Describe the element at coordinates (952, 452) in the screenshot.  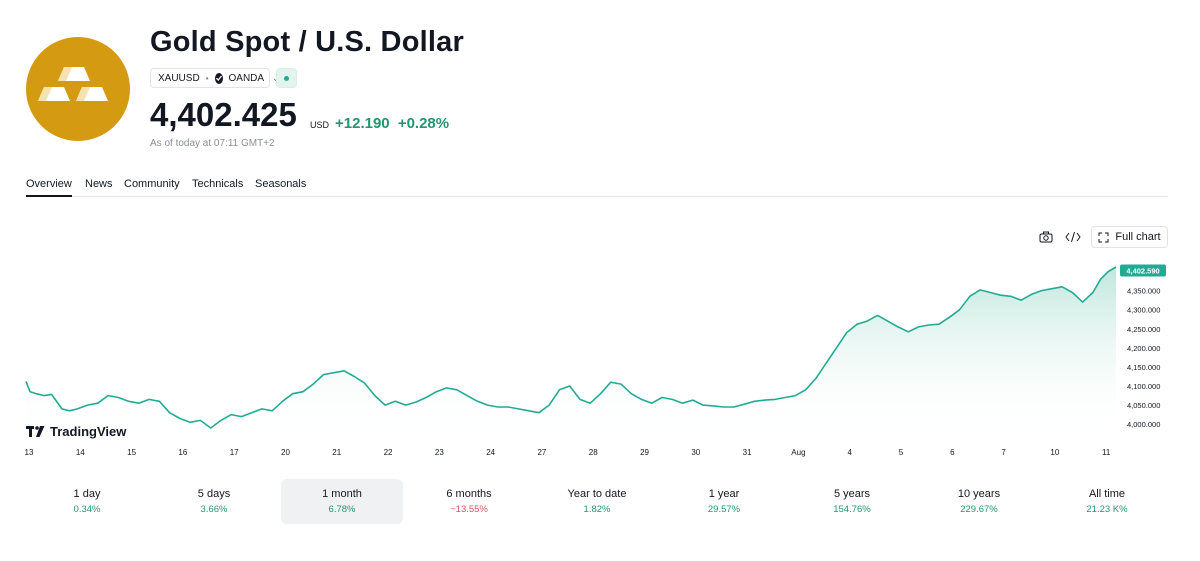
I see `x-tick-label: 6` at that location.